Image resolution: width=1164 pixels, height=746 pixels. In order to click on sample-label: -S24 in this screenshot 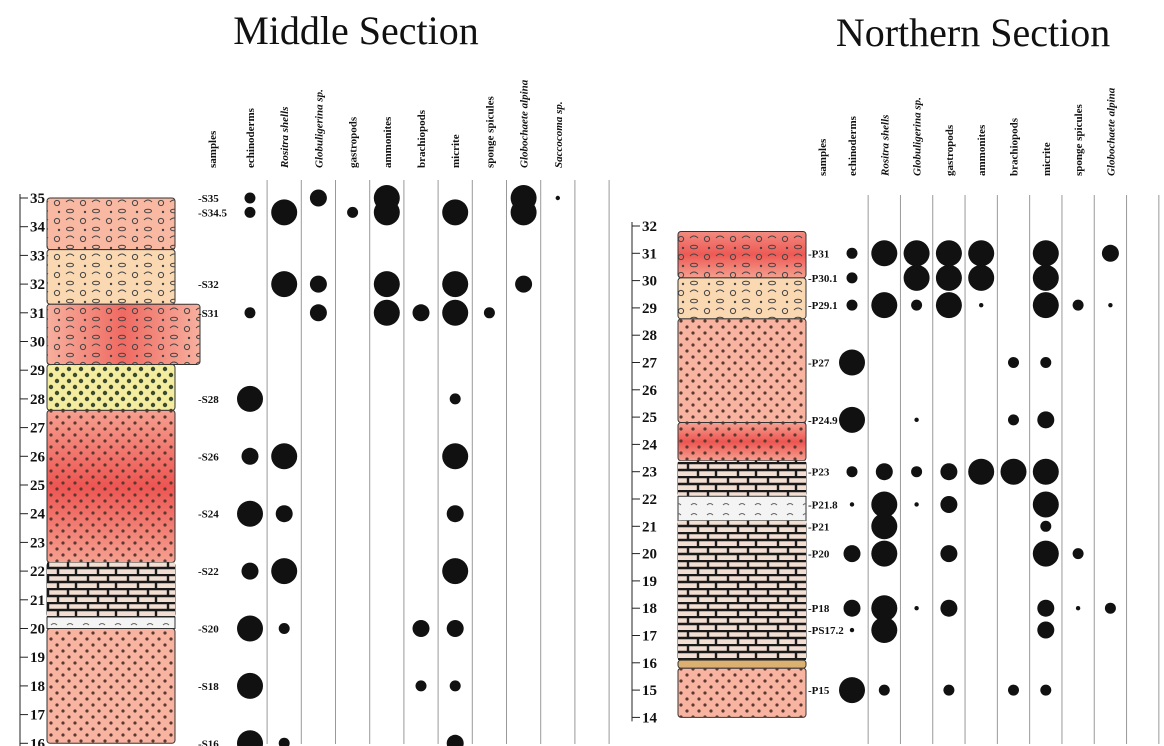, I will do `click(208, 515)`.